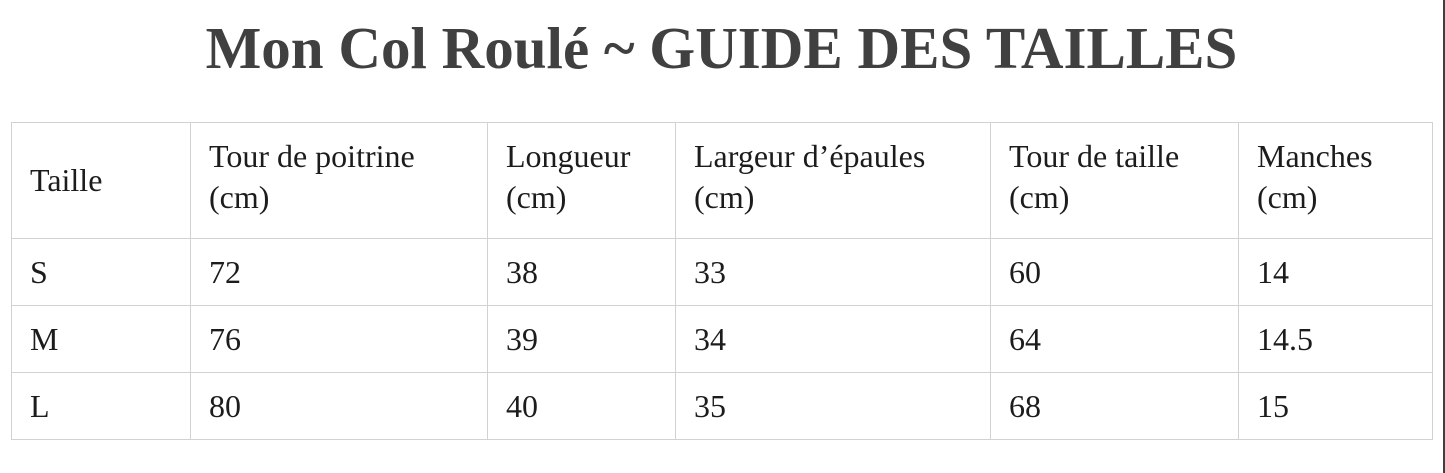 This screenshot has height=473, width=1445. Describe the element at coordinates (1114, 180) in the screenshot. I see `column-header-tour-de-taille: Tour de taille (cm)` at that location.